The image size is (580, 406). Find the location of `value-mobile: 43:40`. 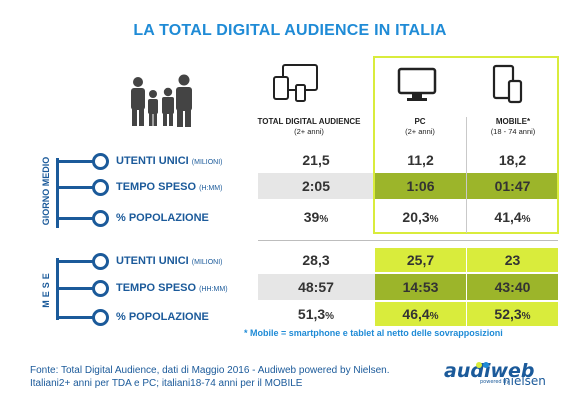

value-mobile: 43:40 is located at coordinates (512, 287).